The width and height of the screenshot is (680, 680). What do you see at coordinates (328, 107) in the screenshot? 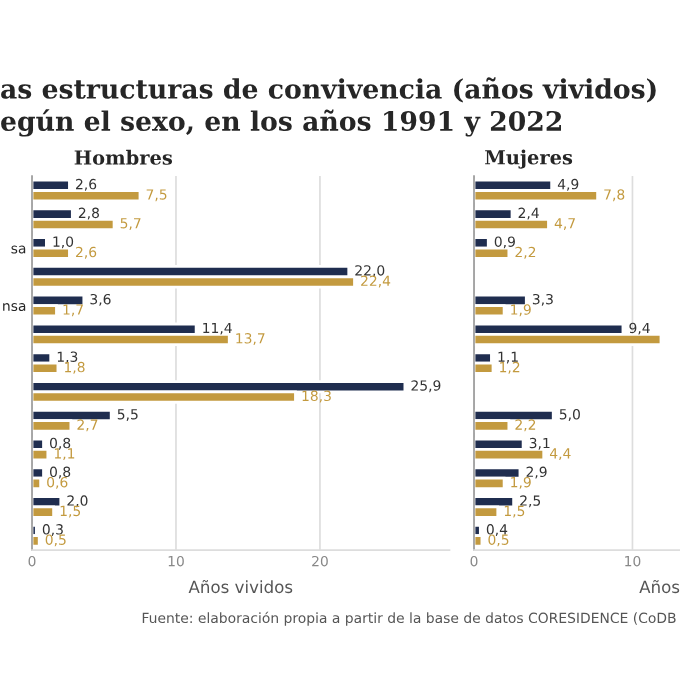
I see `chart-title: as estructuras de convivencia (años vividos) egún el sexo, en los años 1991 y 2022` at bounding box center [328, 107].